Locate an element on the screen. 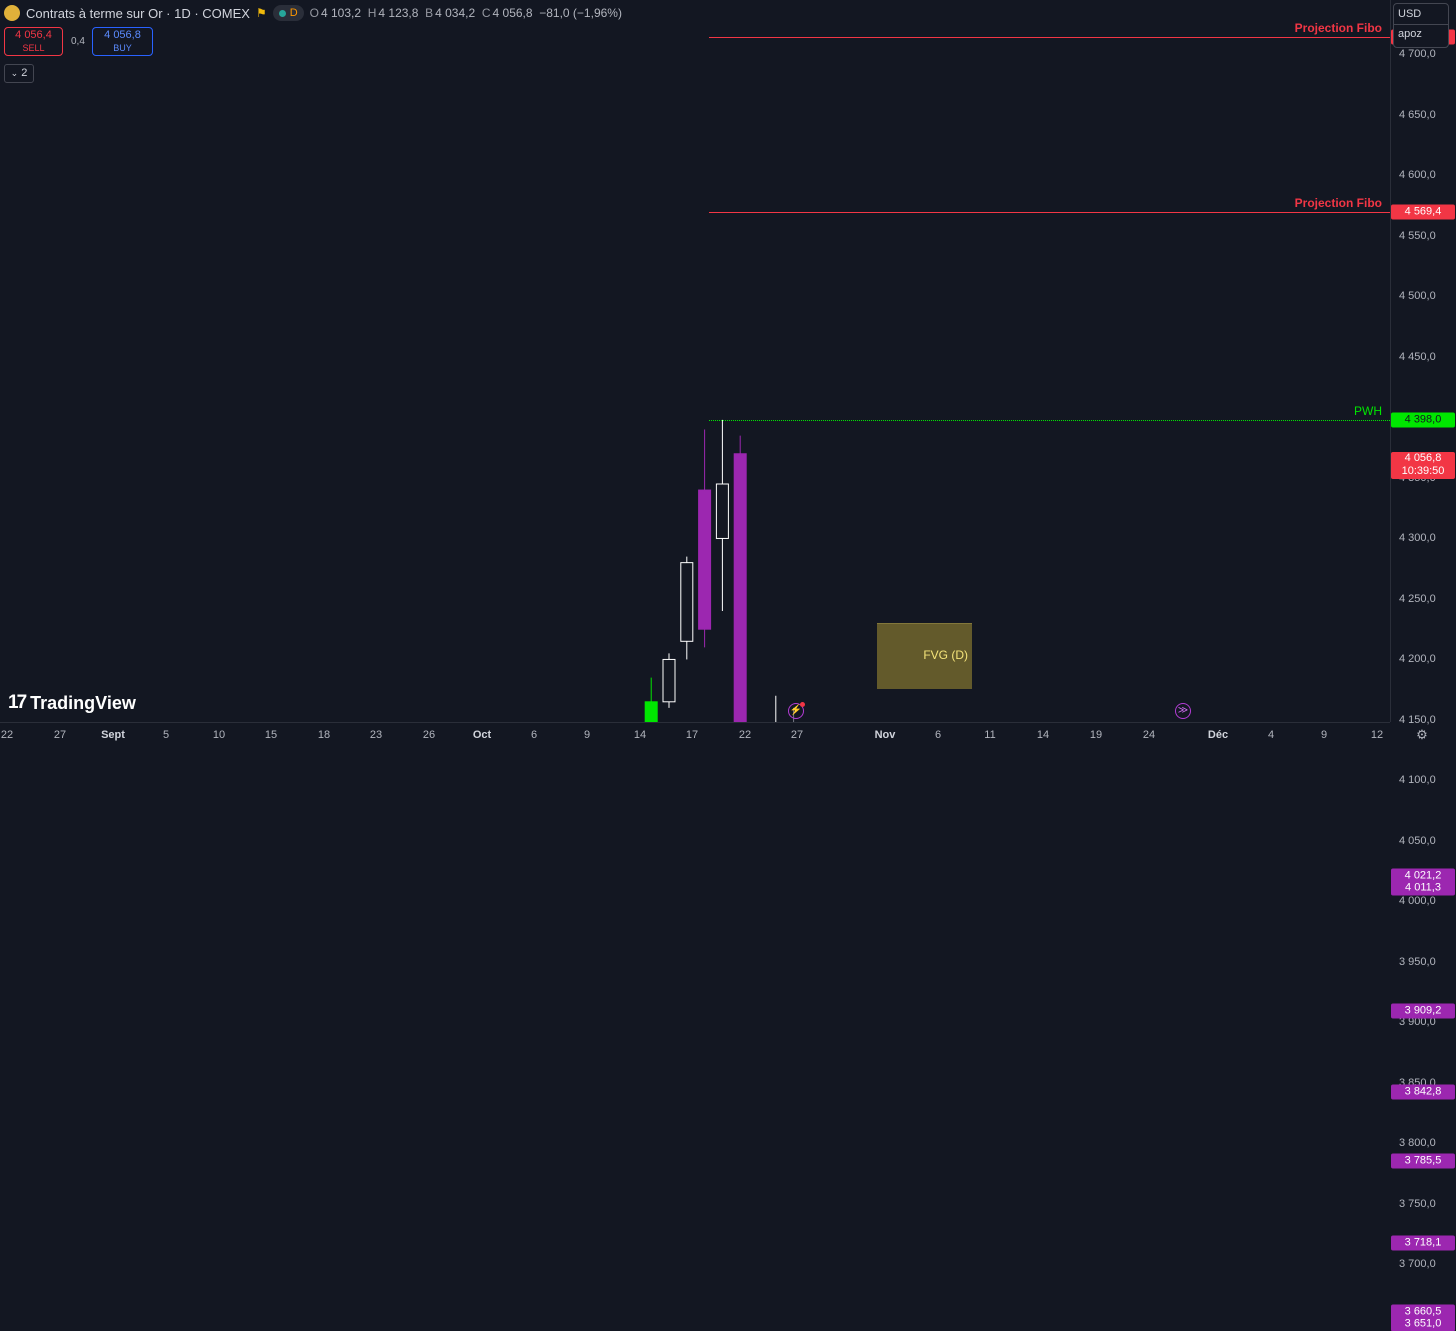 This screenshot has width=1456, height=1331. bar-countdown: 10:39:50 is located at coordinates (1423, 471).